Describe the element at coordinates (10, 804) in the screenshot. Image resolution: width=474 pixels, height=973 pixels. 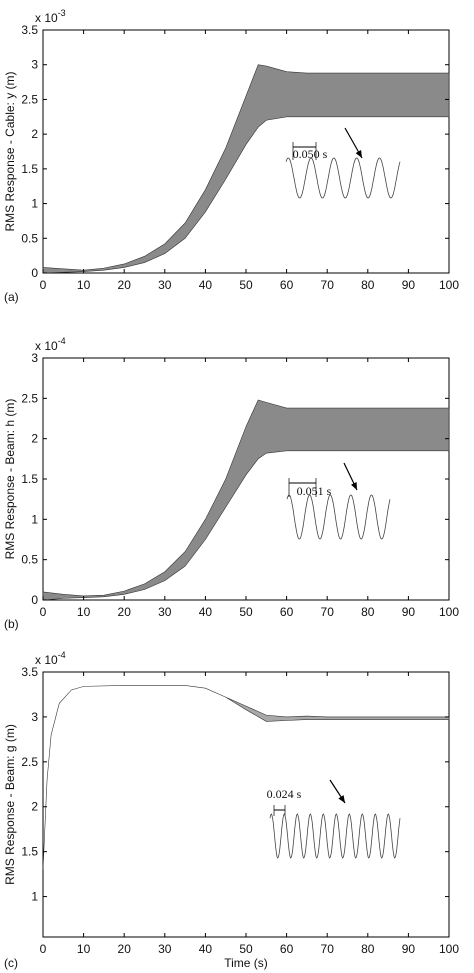
I see `y-axis-label: RMS Response - Beam: g (m)` at that location.